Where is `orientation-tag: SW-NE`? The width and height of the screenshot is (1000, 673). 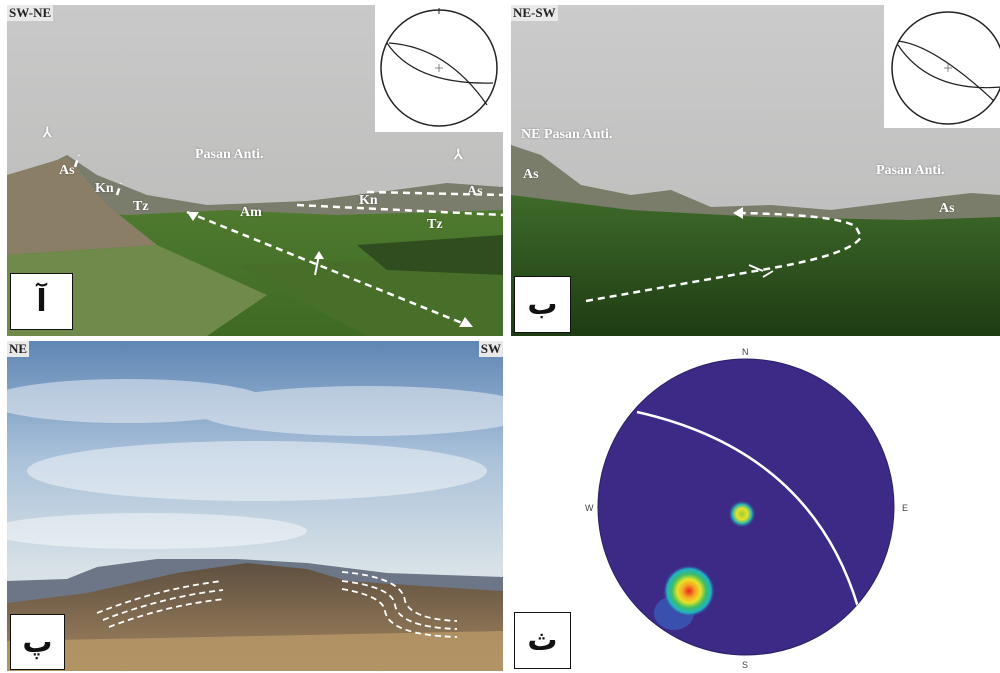 orientation-tag: SW-NE is located at coordinates (30, 13).